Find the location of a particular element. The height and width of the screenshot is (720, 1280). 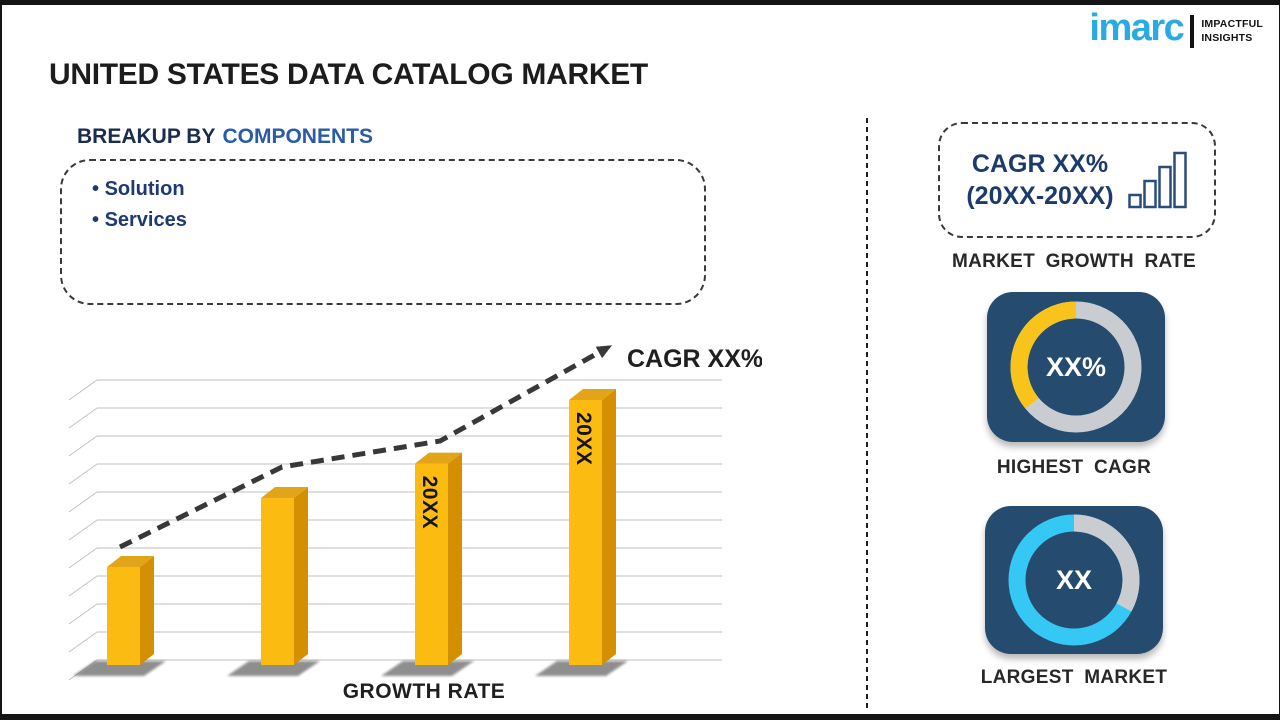

imarc-logo: imarc IMPACTFUL INSIGHTS is located at coordinates (1176, 28).